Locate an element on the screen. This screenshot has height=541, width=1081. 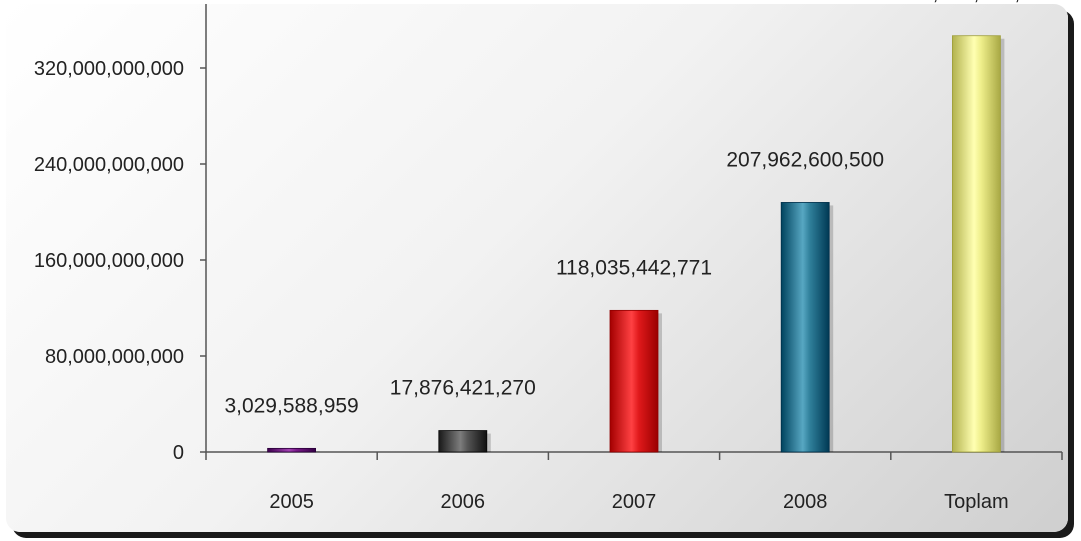
x-category-label: 2005 is located at coordinates (291, 502).